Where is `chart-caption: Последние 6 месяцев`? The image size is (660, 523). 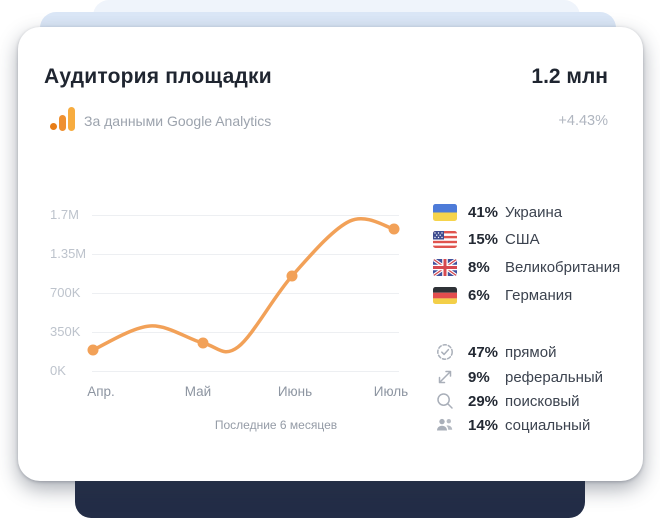
chart-caption: Последние 6 месяцев is located at coordinates (276, 425).